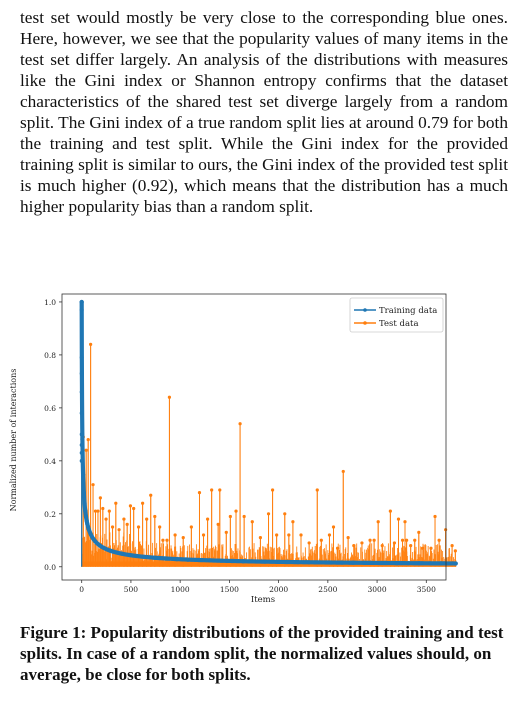 The image size is (519, 714). I want to click on legend-training-label: Training data, so click(408, 311).